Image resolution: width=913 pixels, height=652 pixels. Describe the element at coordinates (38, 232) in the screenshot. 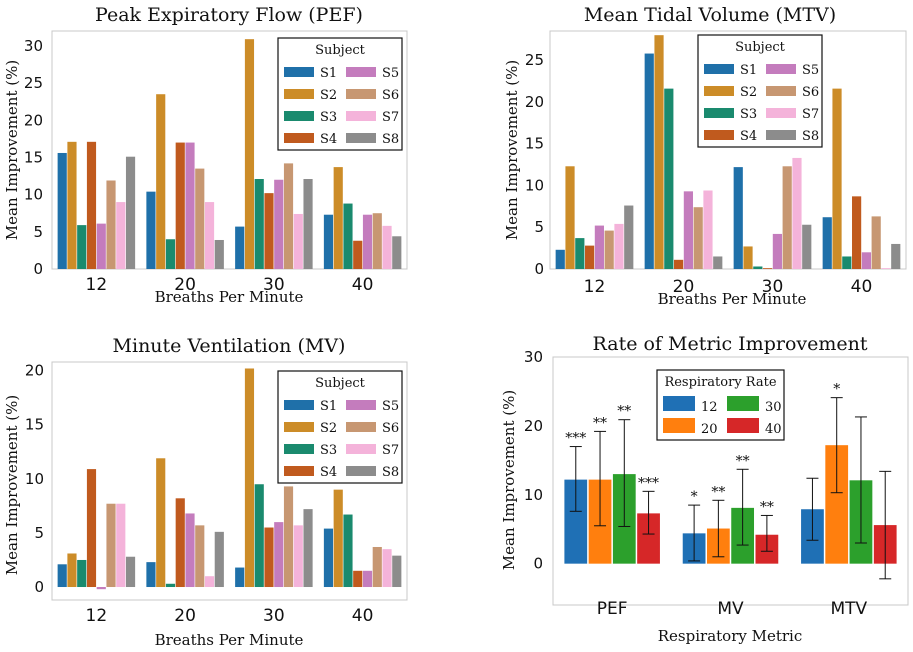

I see `pef-ytick: 5` at that location.